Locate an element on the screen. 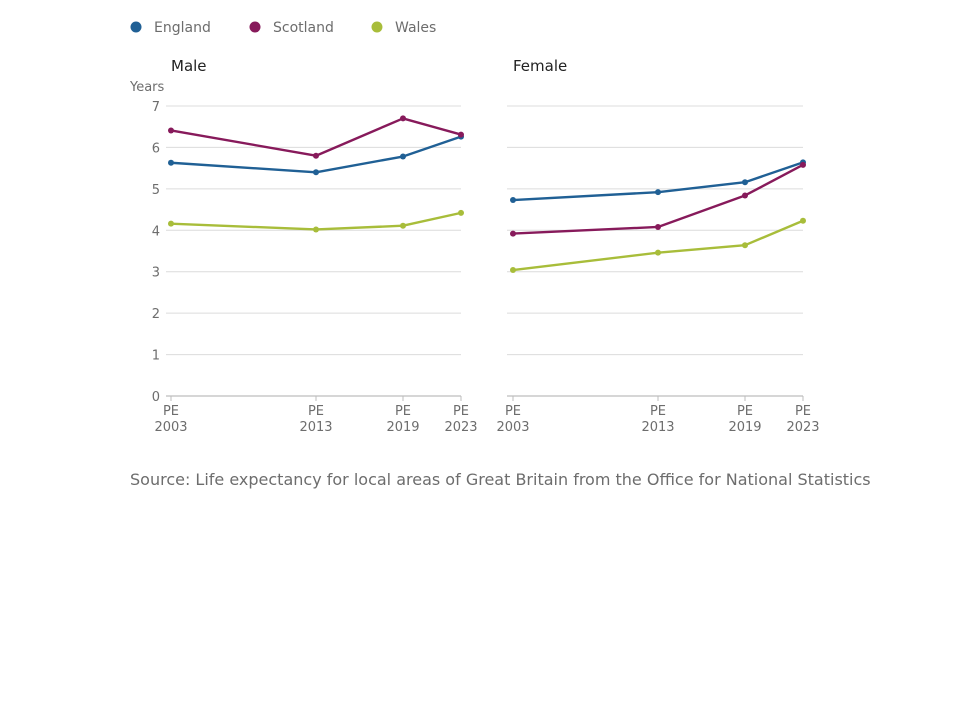 This screenshot has width=960, height=724. y-tick-label-3: 3 is located at coordinates (156, 273).